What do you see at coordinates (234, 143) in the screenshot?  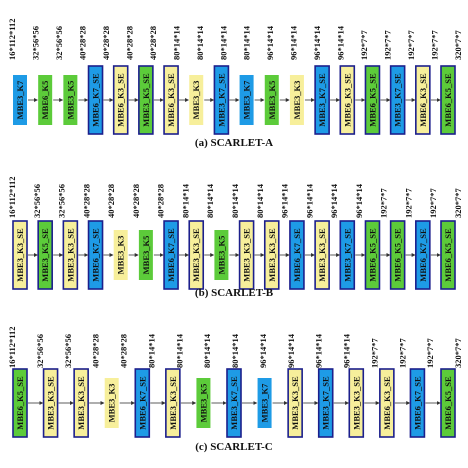 I see `caption: (a) SCARLET-A` at bounding box center [234, 143].